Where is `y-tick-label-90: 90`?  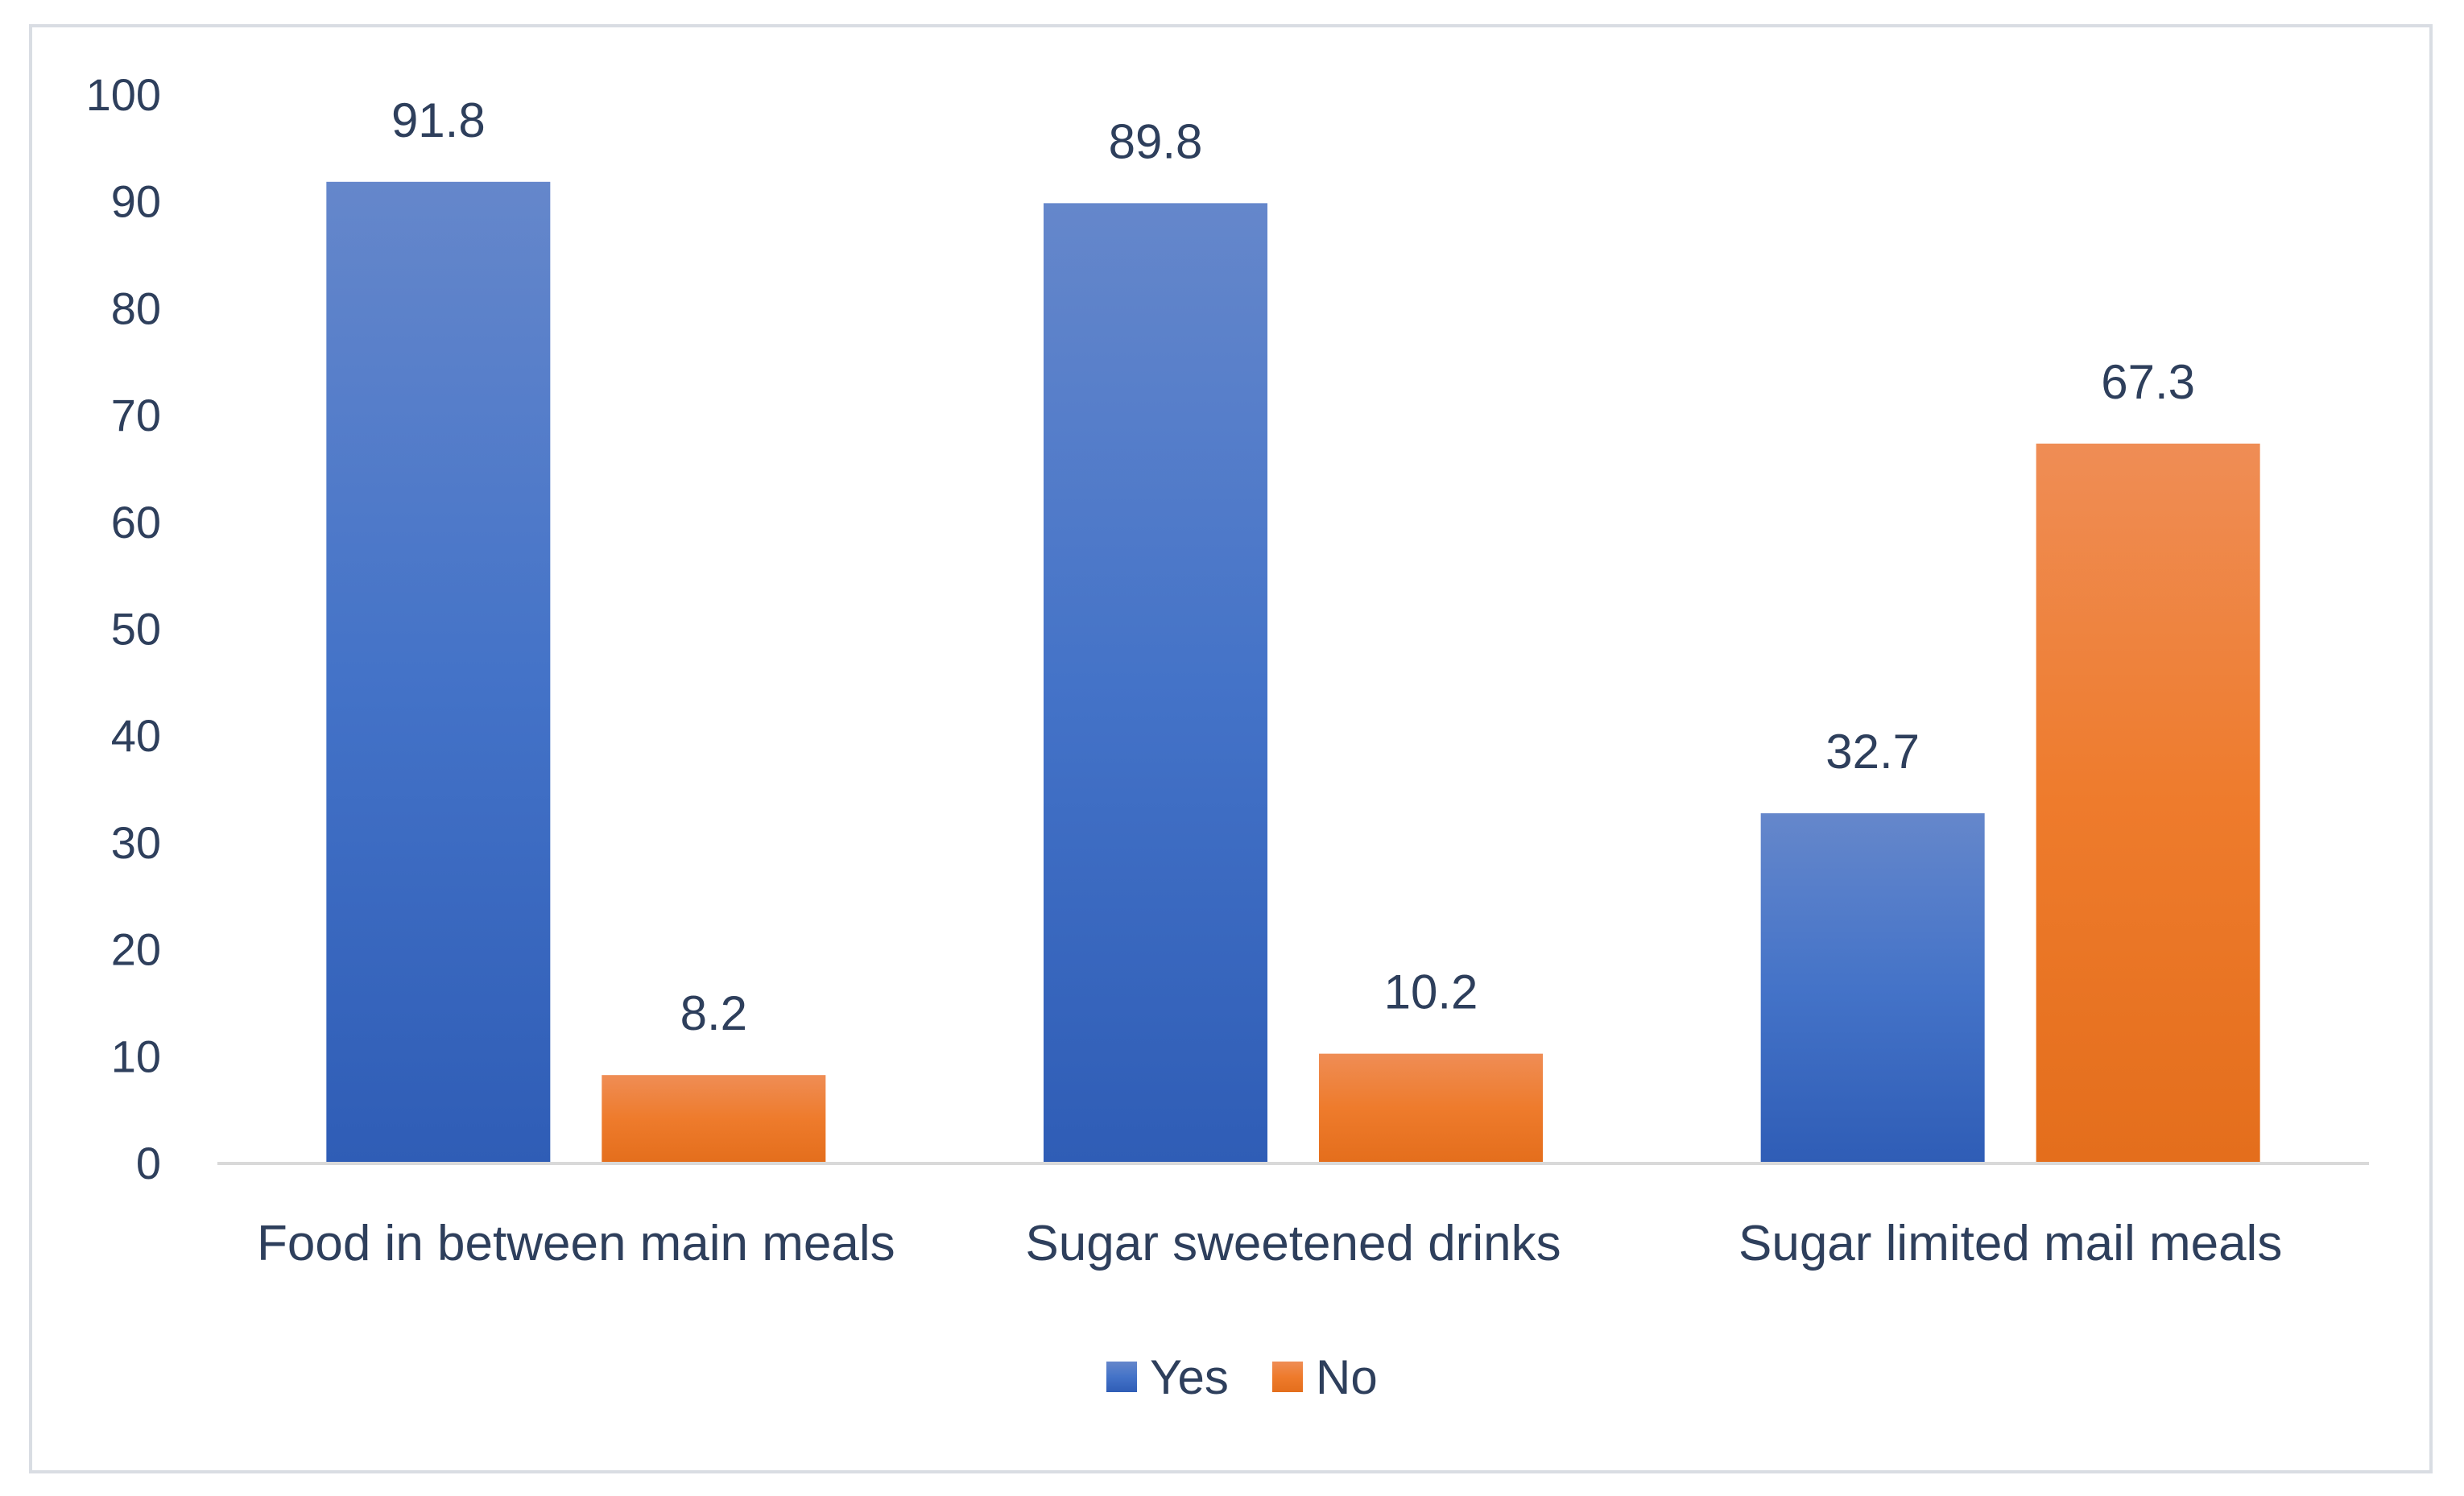 y-tick-label-90: 90 is located at coordinates (136, 201).